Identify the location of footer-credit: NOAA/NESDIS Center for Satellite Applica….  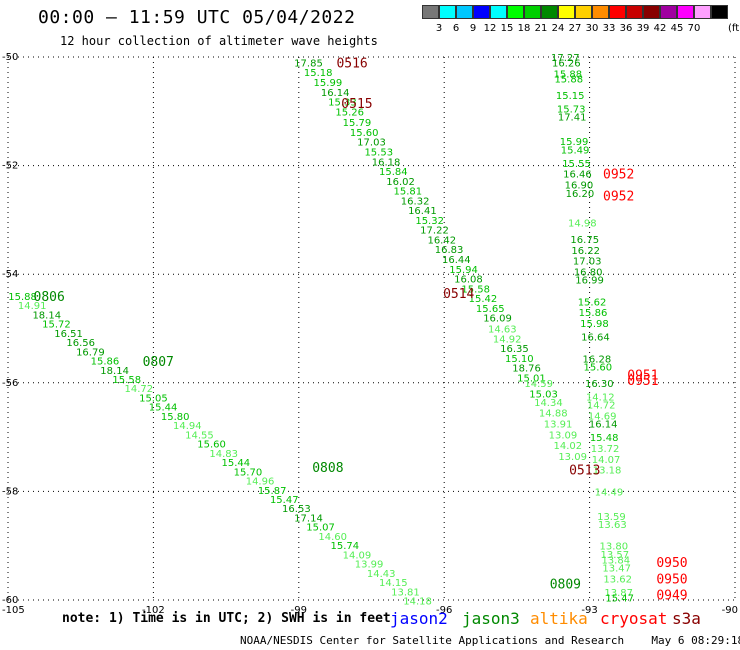
(490, 640).